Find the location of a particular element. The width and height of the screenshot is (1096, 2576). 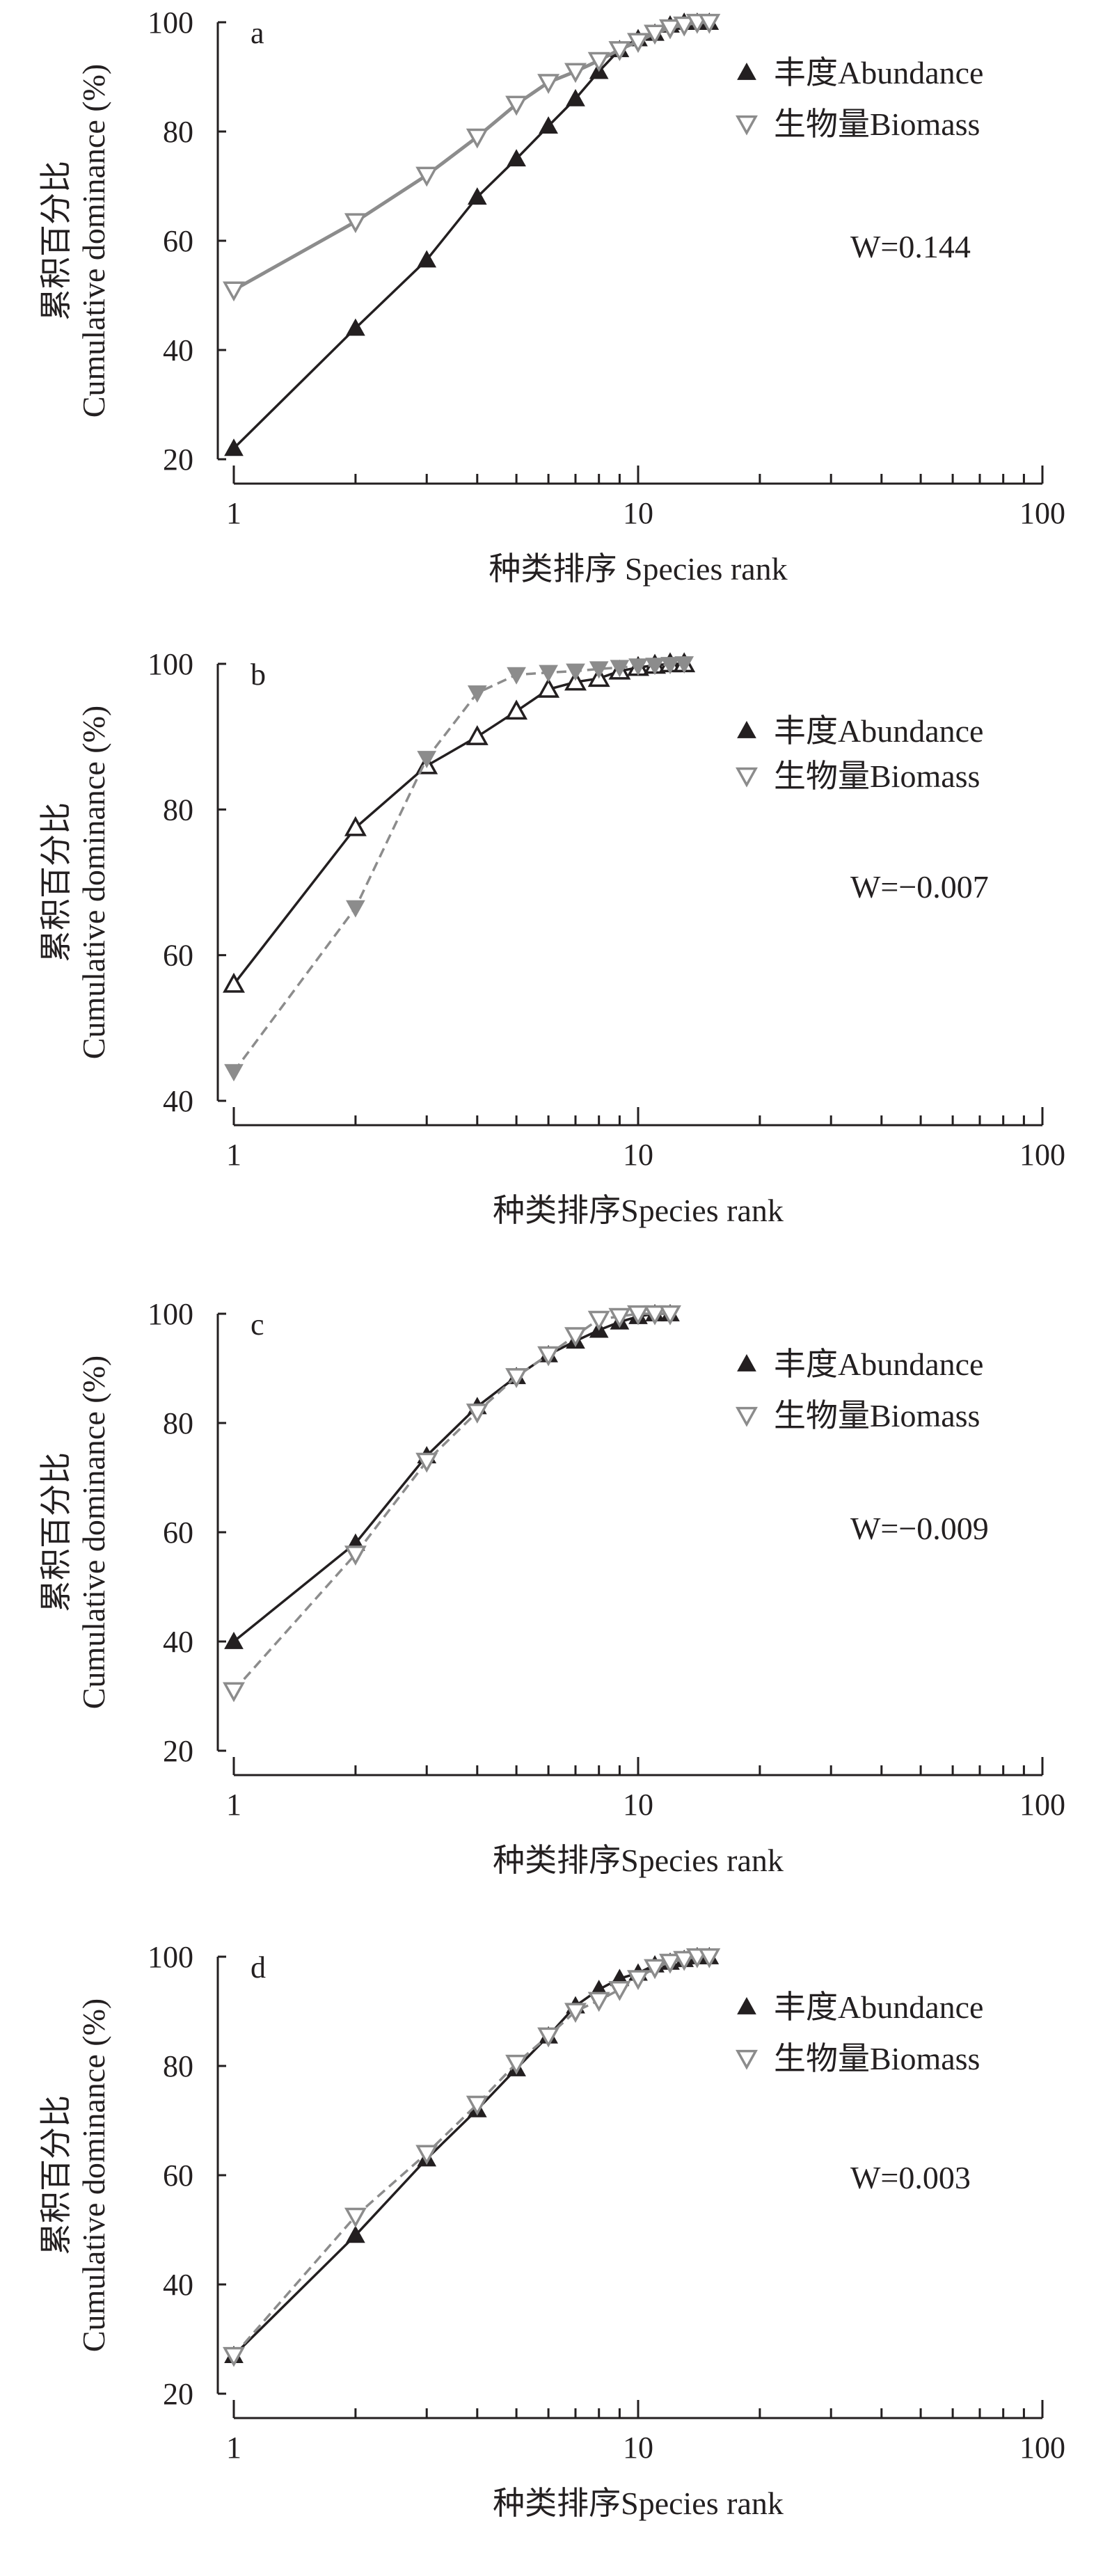

panel-label: b is located at coordinates (258, 675).